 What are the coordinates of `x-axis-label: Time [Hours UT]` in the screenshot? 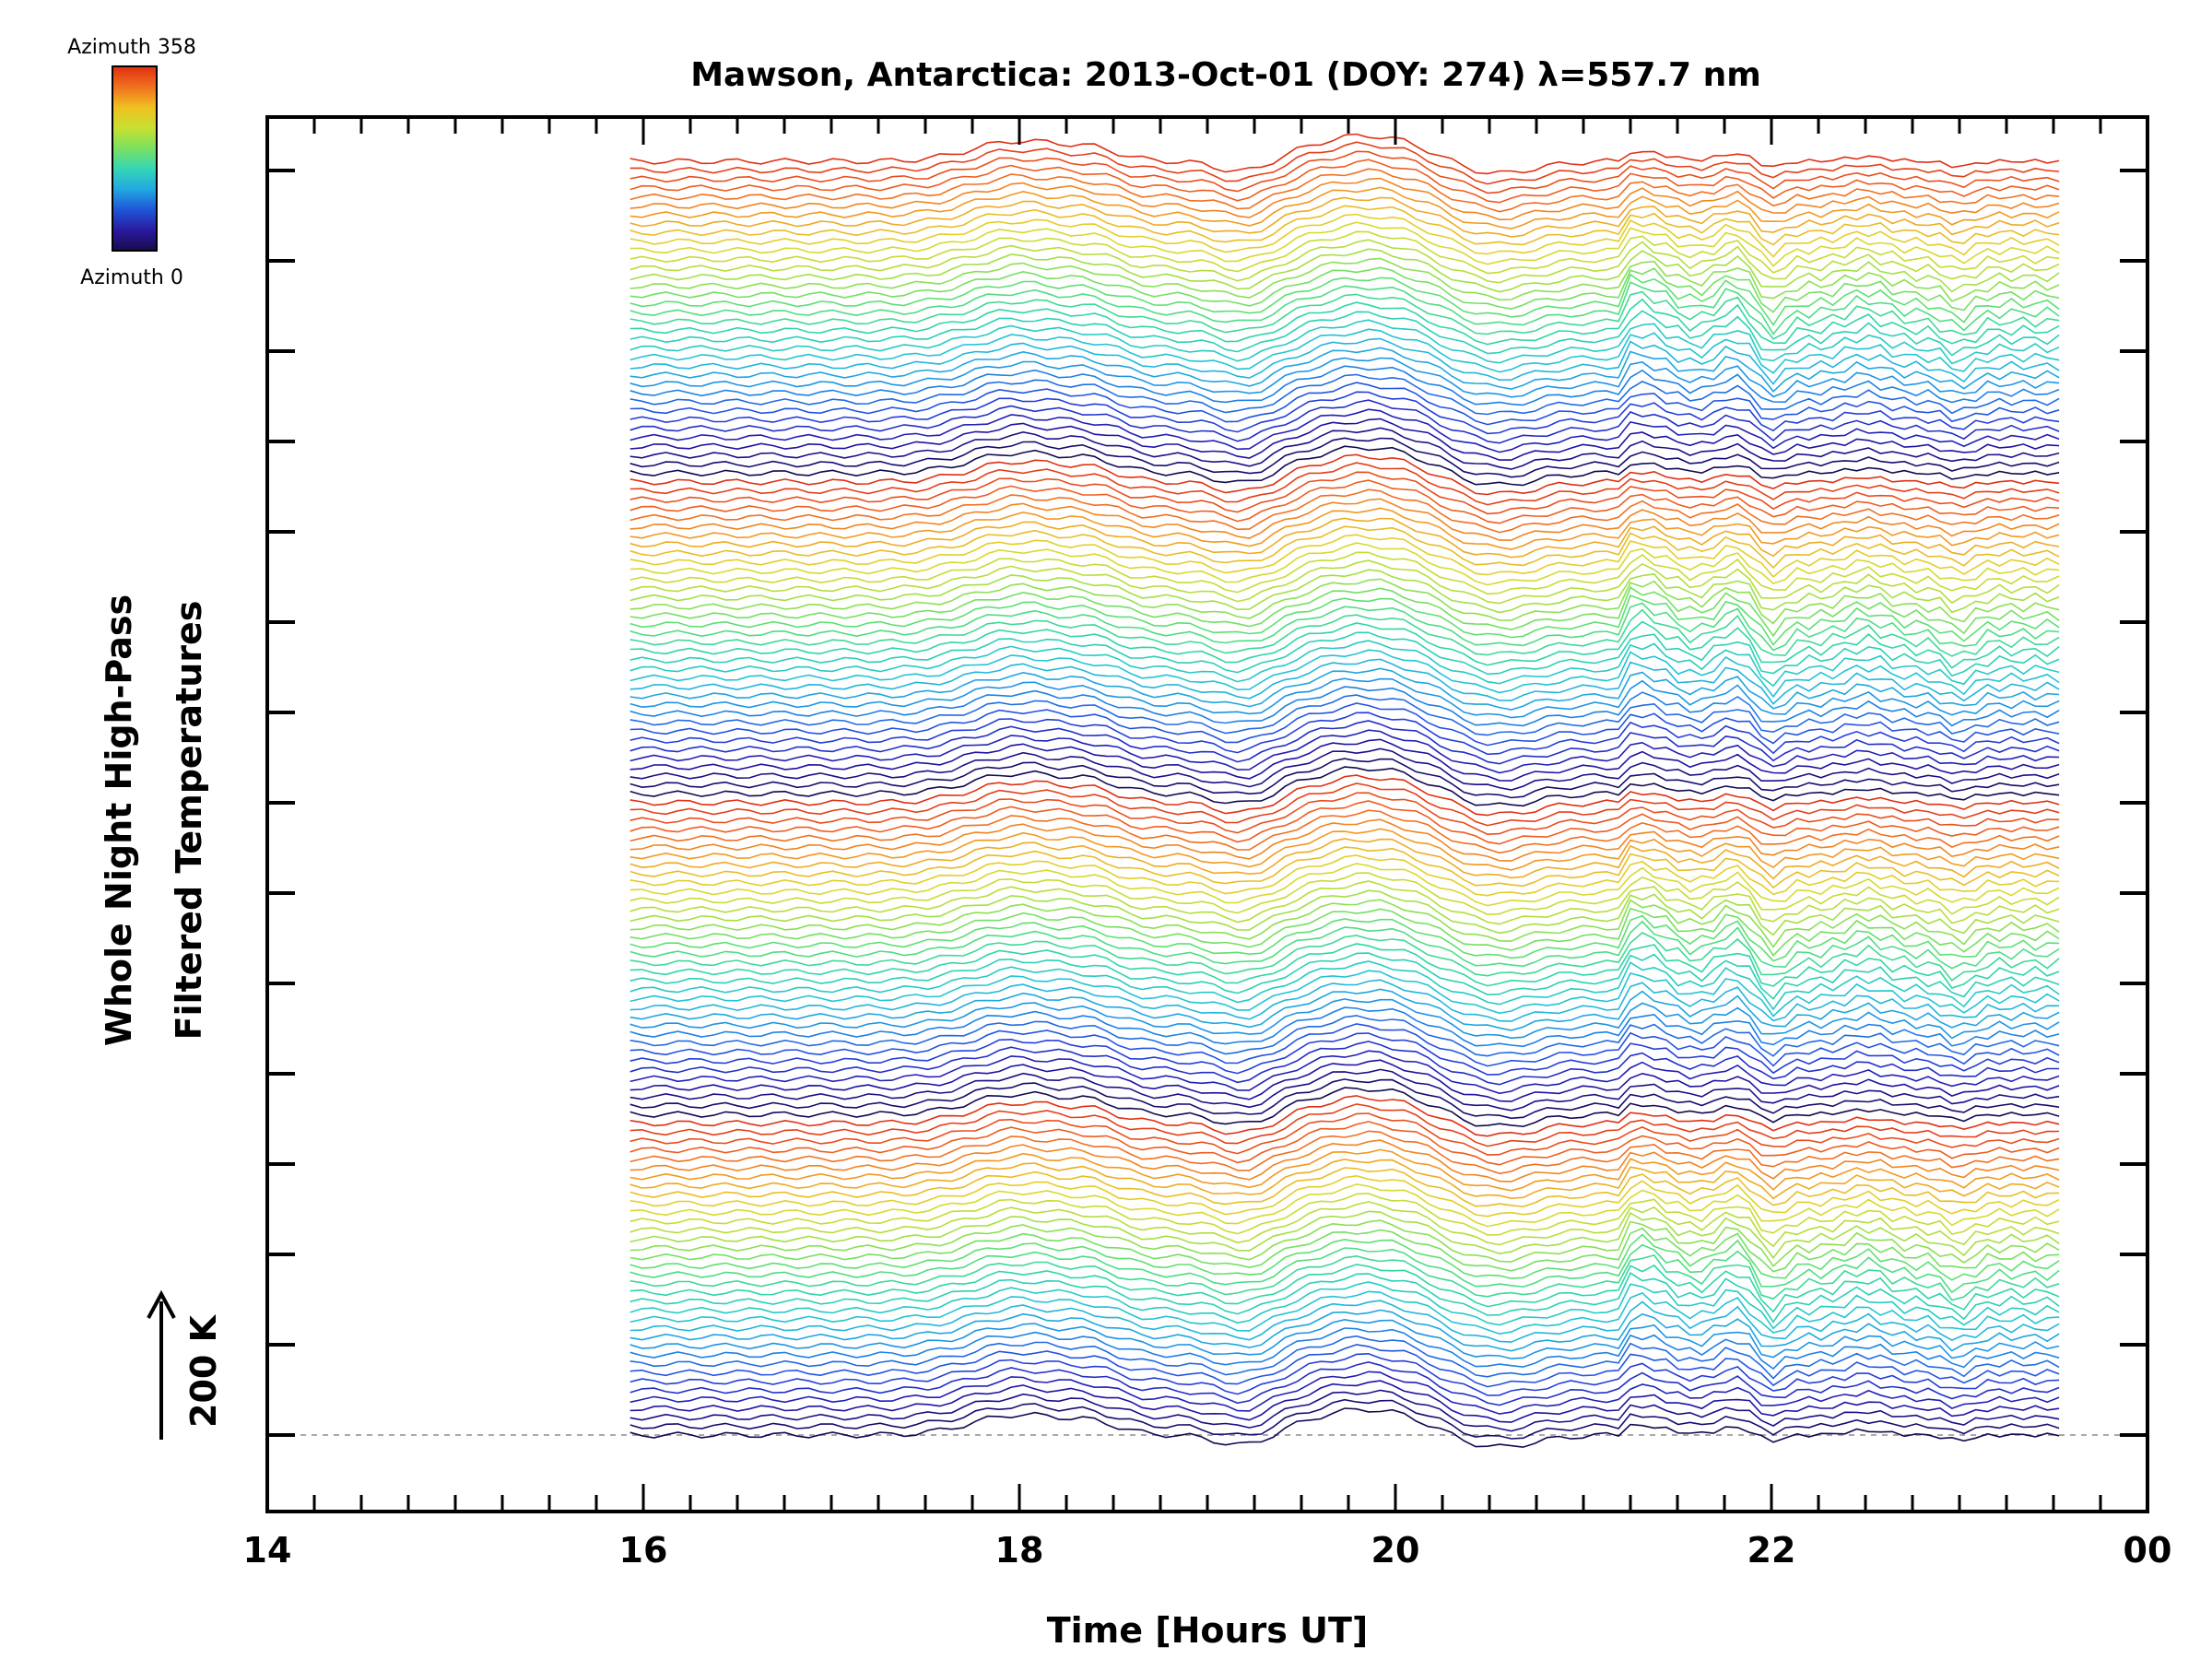 It's located at (1208, 1630).